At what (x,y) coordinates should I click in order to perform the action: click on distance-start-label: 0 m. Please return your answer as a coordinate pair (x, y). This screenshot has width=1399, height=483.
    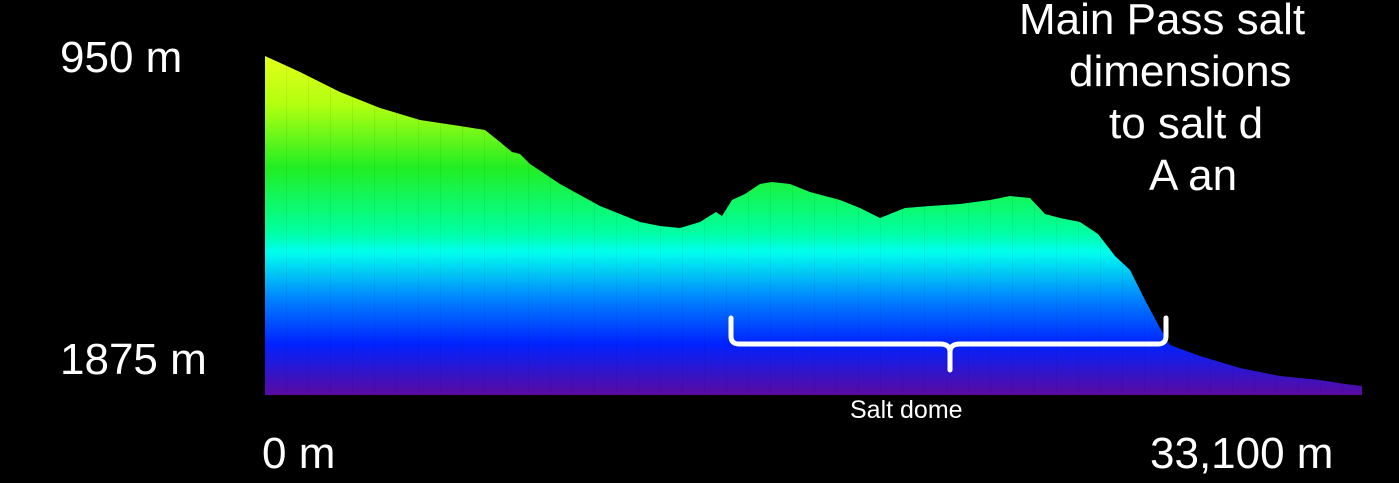
    Looking at the image, I should click on (299, 453).